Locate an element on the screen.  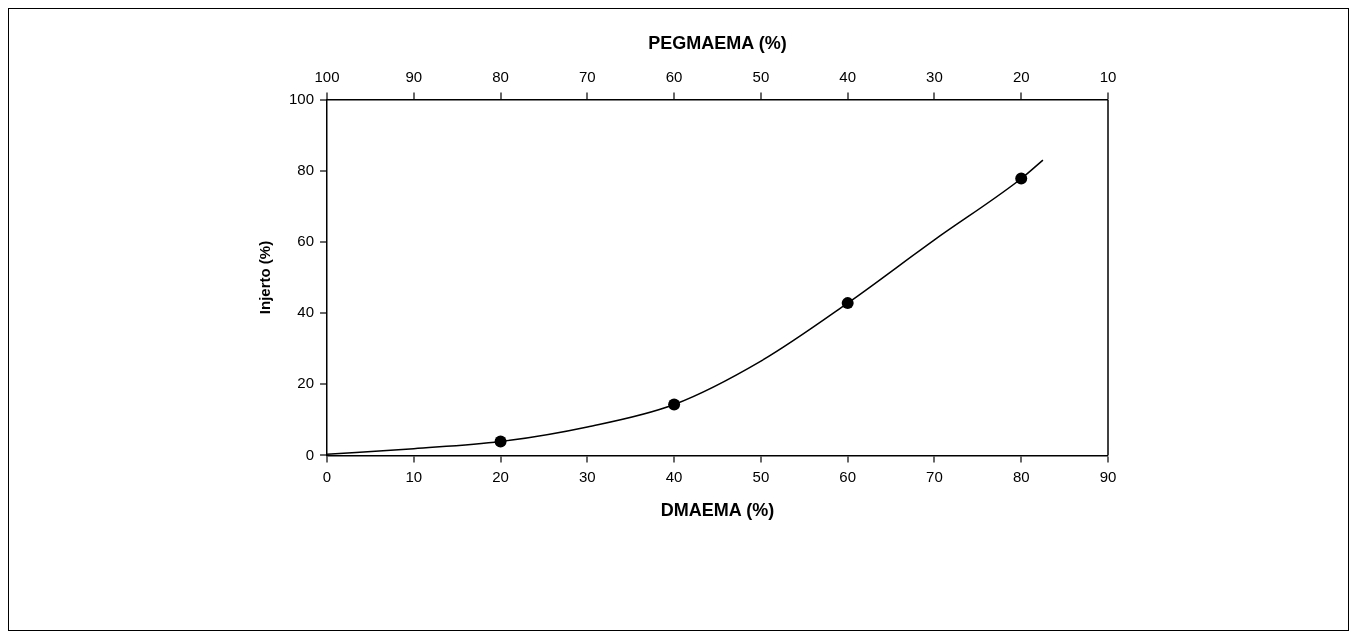
x-tick-label: 30 is located at coordinates (587, 476).